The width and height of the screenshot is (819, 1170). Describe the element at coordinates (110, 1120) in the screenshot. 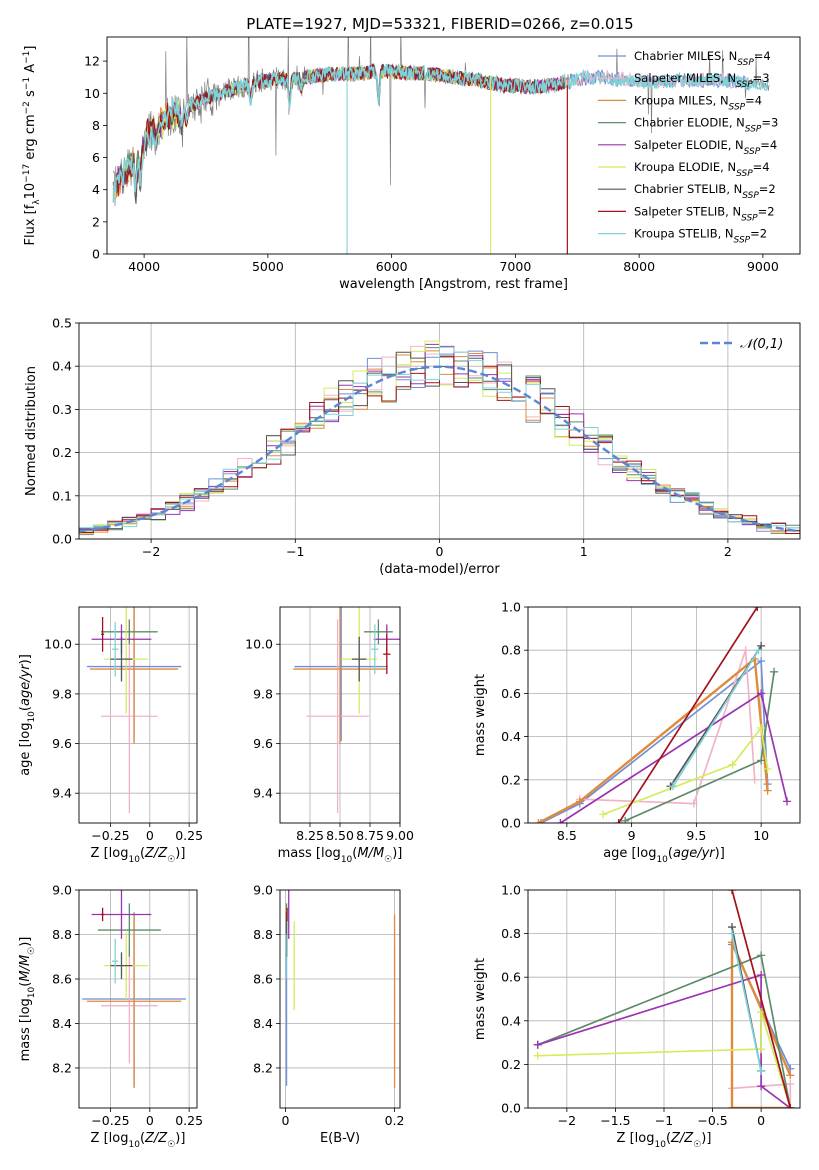

I see `x-tick-label: −0.25` at that location.